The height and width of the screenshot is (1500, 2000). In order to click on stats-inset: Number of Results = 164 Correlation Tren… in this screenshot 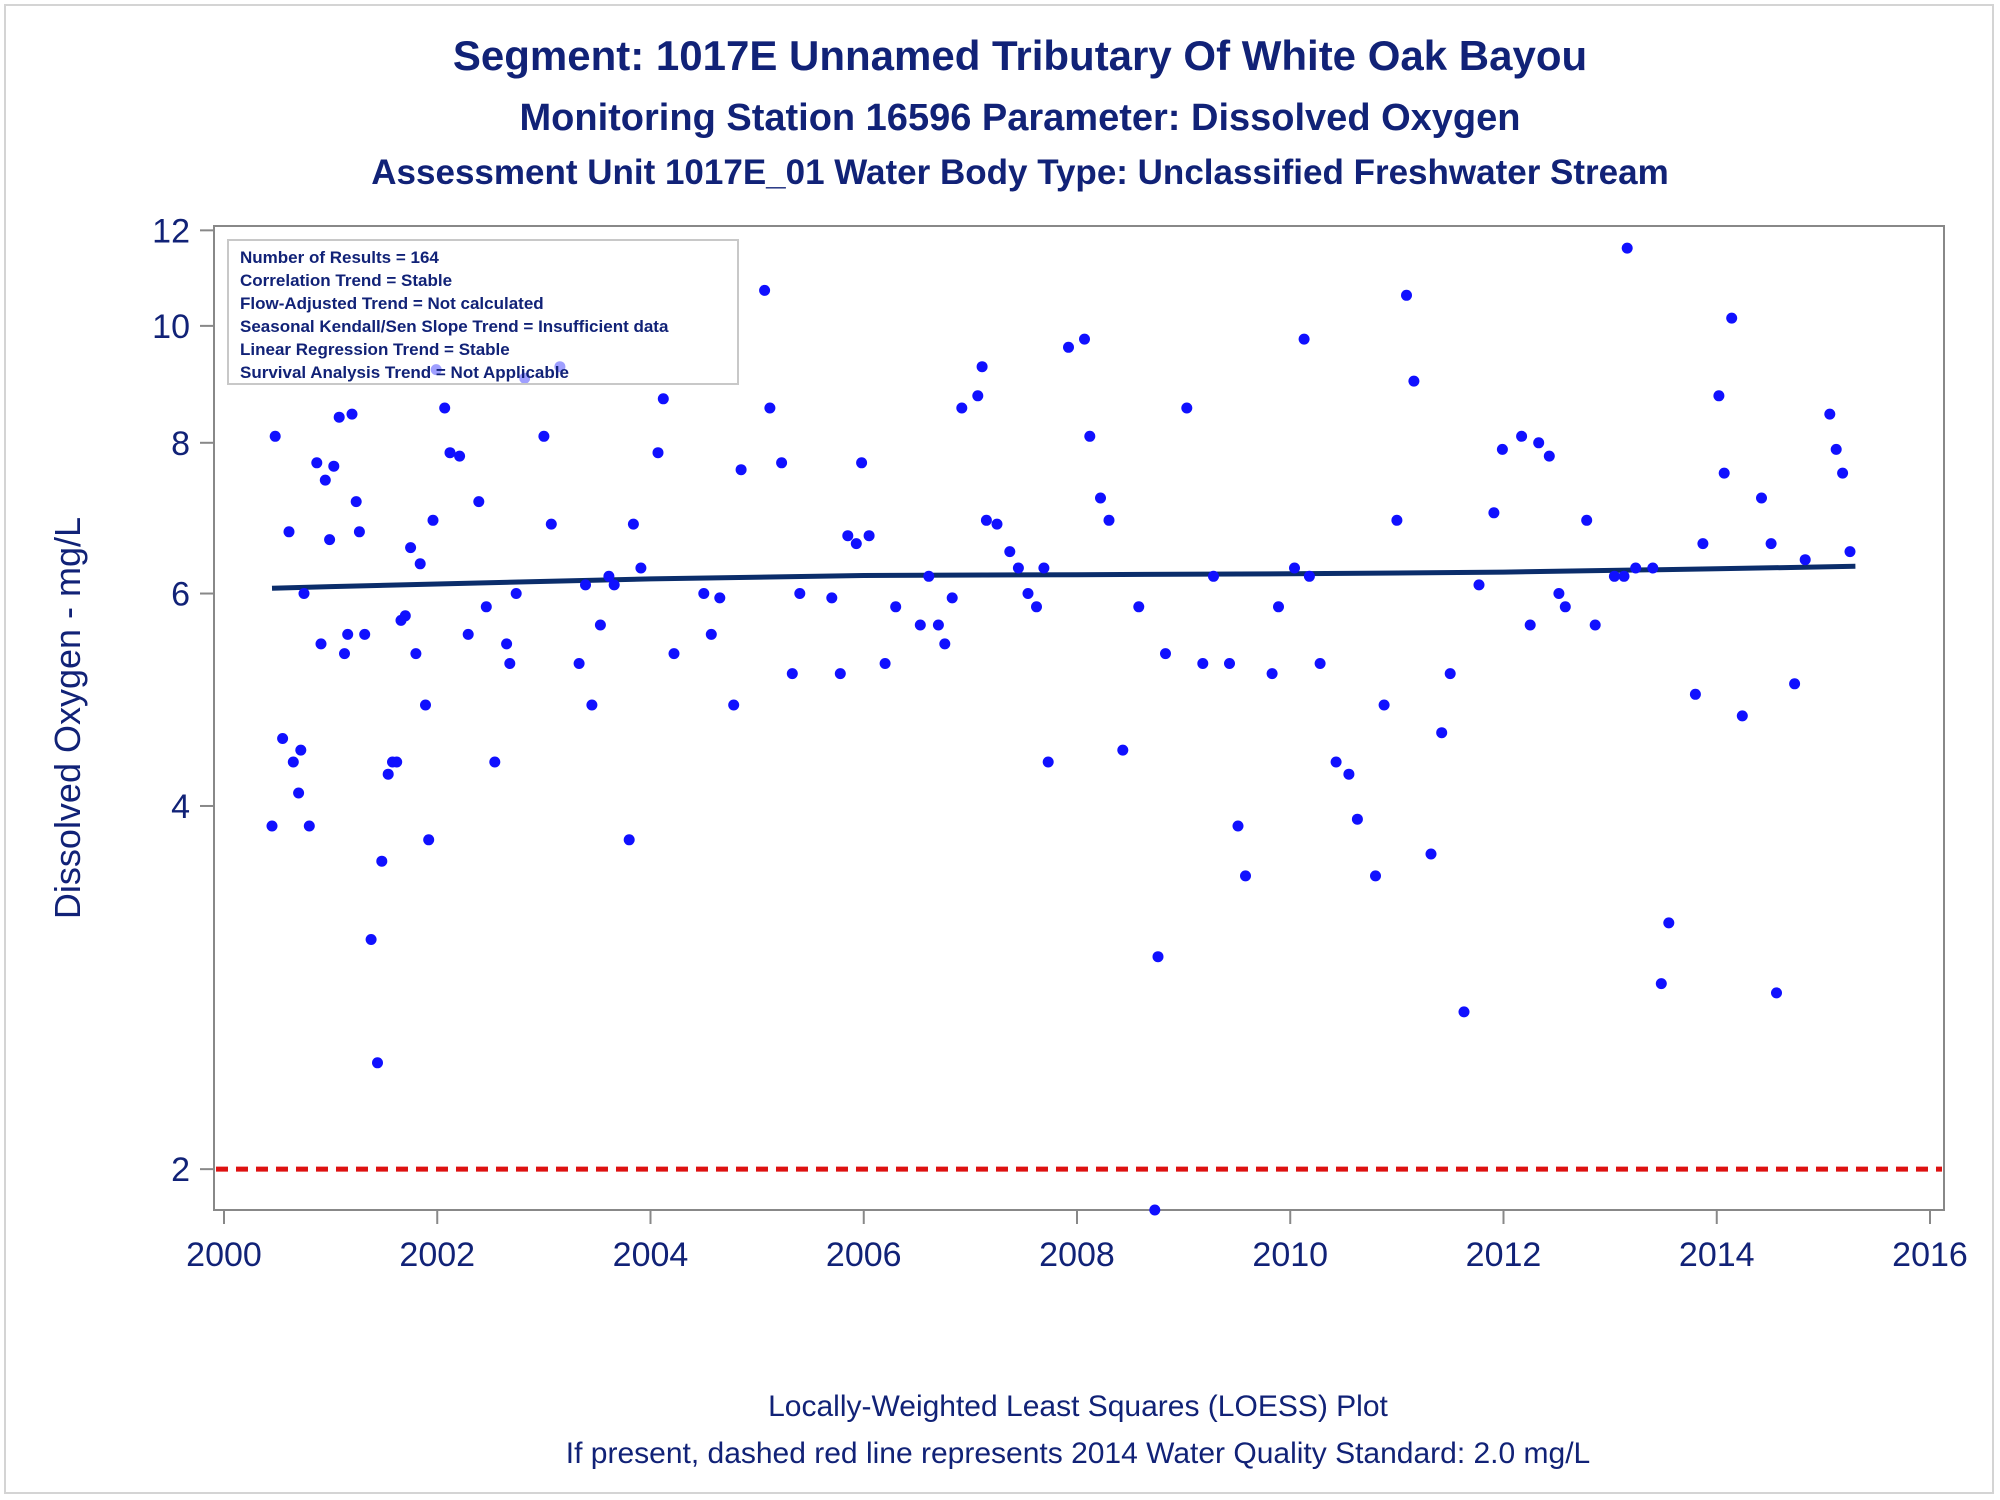, I will do `click(483, 312)`.